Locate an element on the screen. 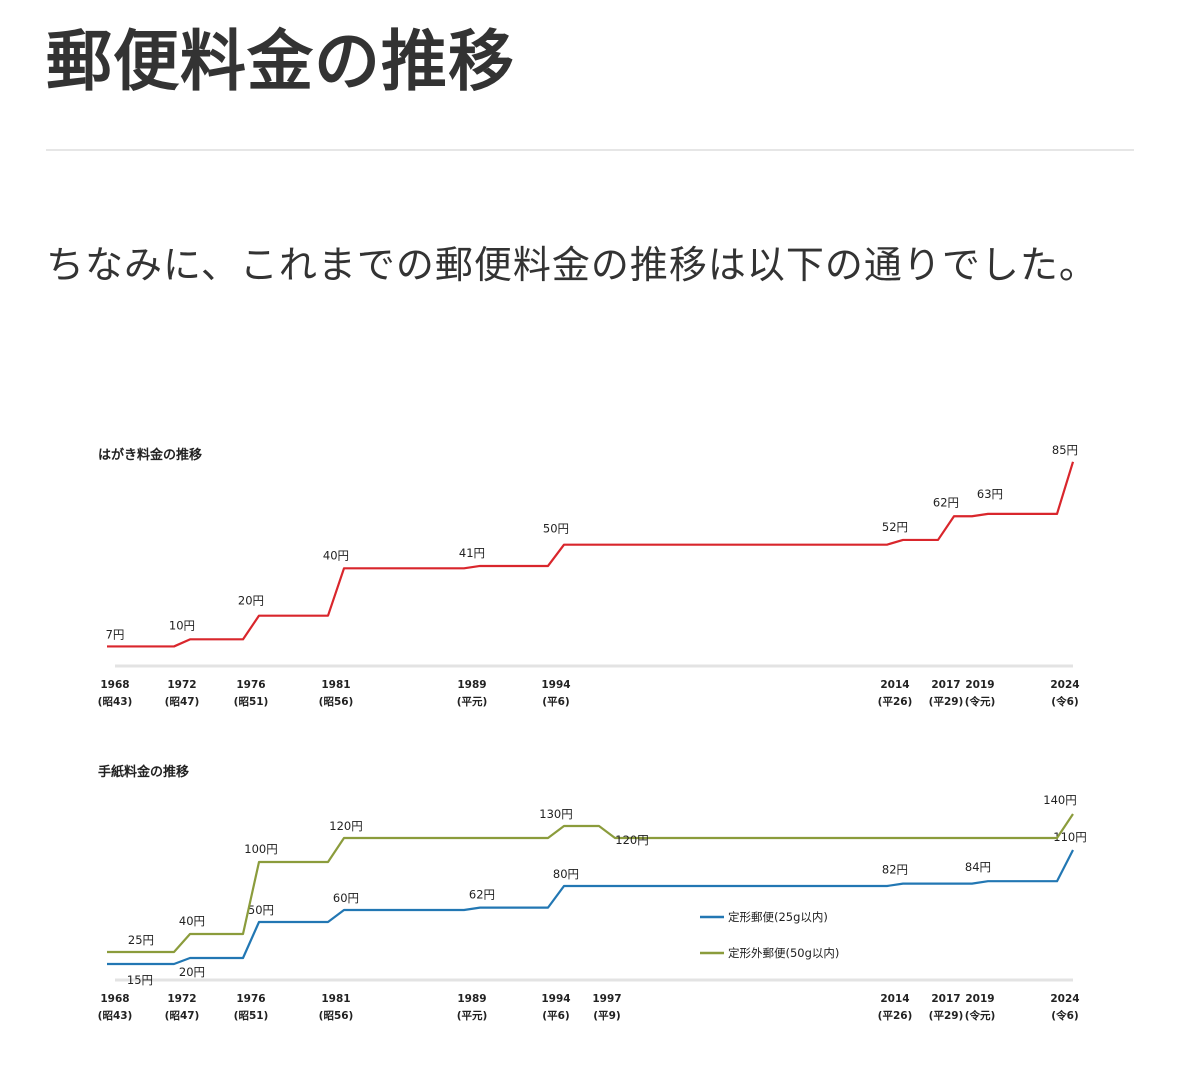  data-label: 85円 is located at coordinates (1065, 450).